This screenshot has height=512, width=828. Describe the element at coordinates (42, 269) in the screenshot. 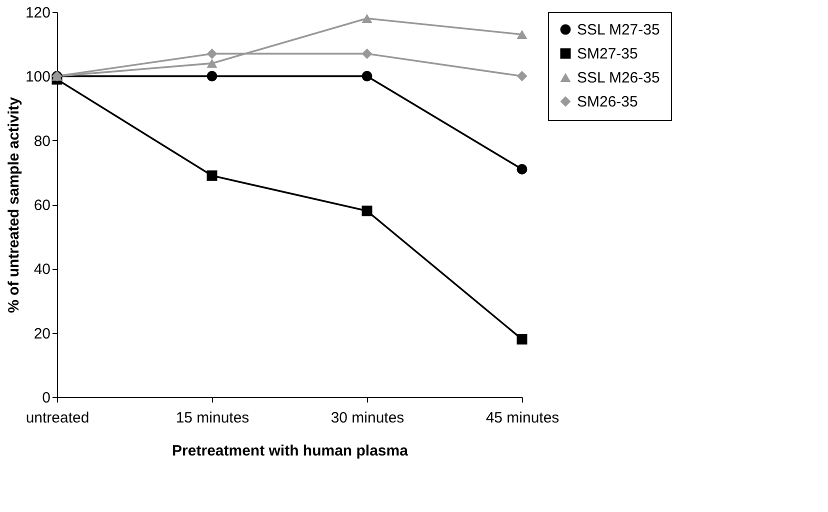

I see `y-tick-label: 40` at that location.